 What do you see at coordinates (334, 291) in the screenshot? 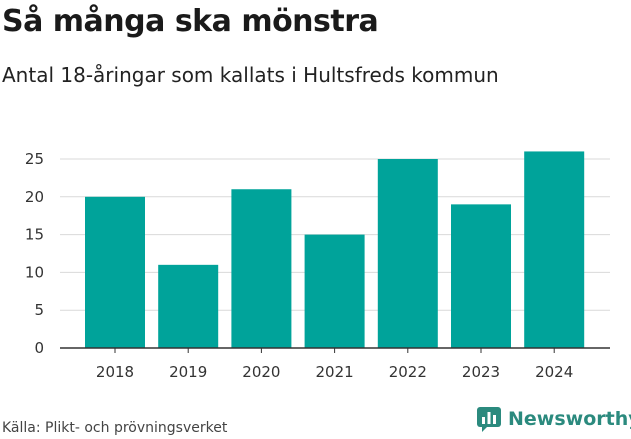
I see `bar-2021` at bounding box center [334, 291].